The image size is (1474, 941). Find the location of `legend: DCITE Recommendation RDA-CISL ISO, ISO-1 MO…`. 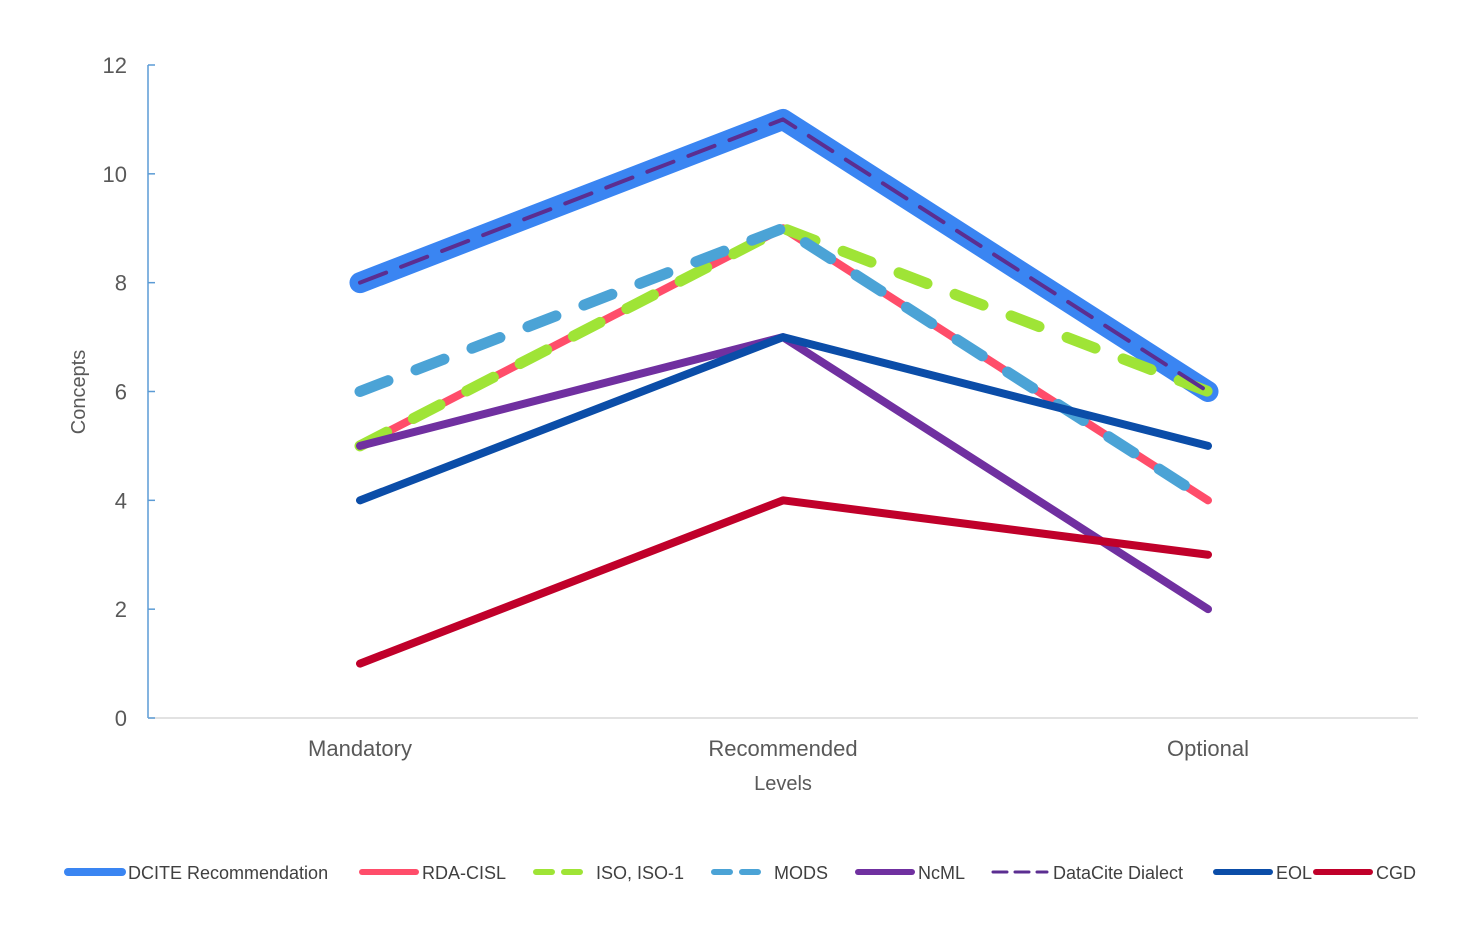

legend: DCITE Recommendation RDA-CISL ISO, ISO-1 MO… is located at coordinates (740, 873).